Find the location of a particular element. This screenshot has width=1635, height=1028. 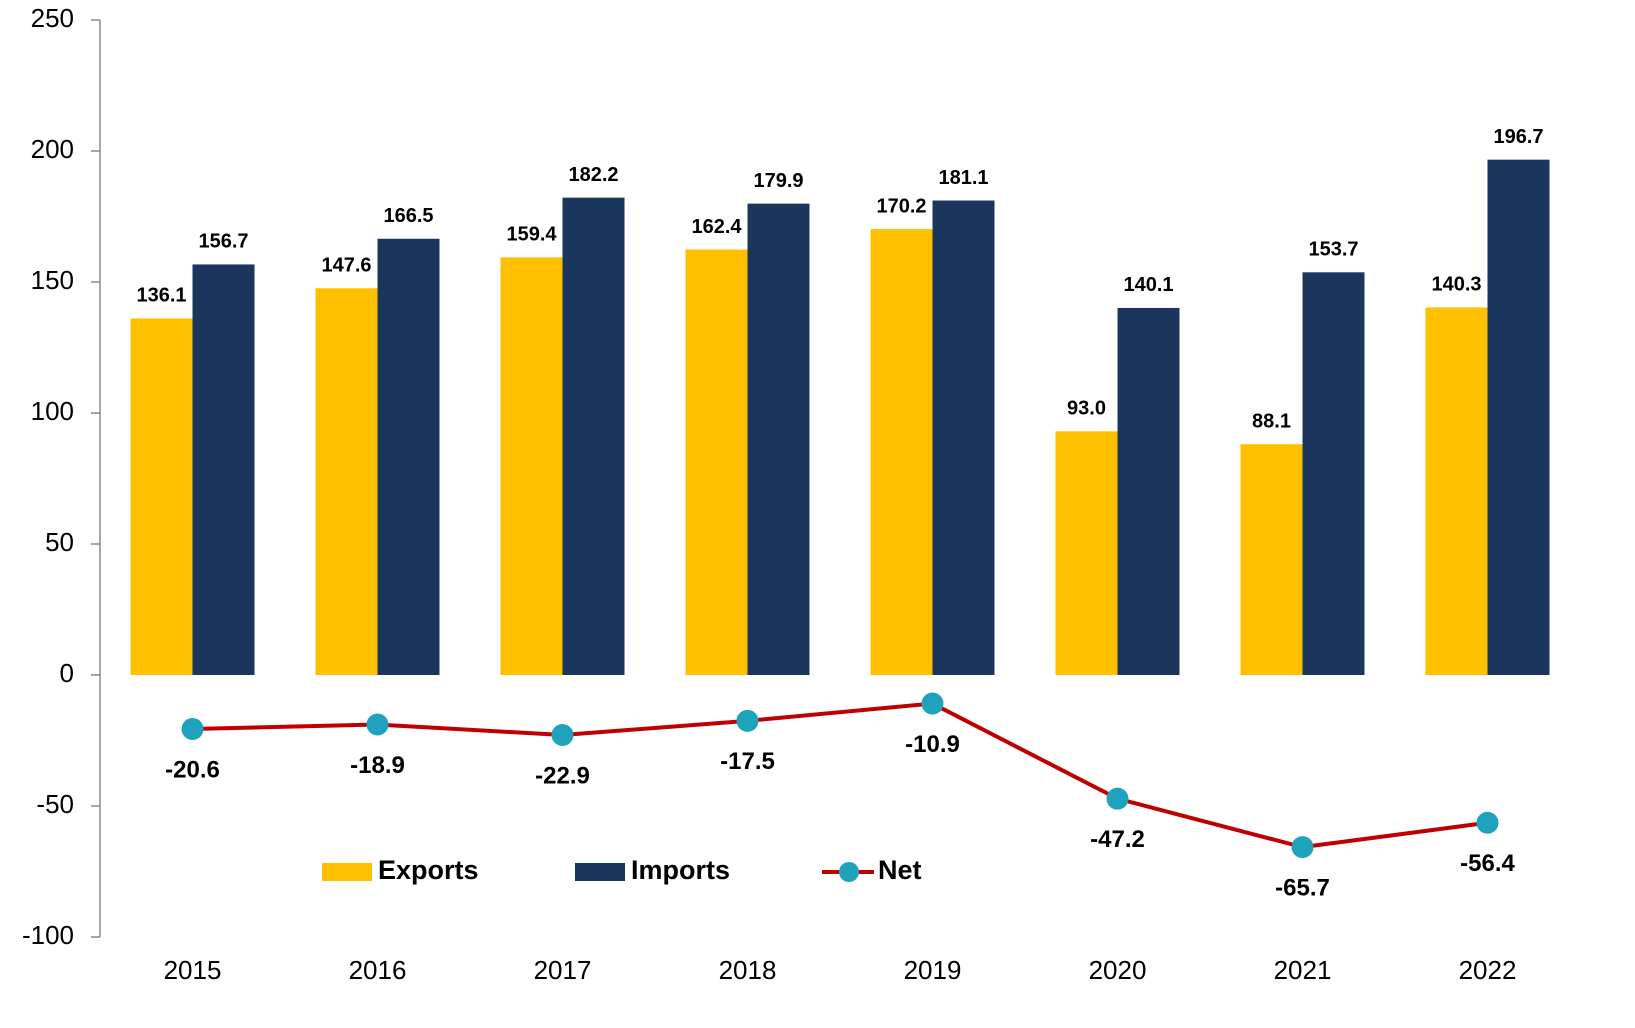

data-label: -17.5 is located at coordinates (747, 761).